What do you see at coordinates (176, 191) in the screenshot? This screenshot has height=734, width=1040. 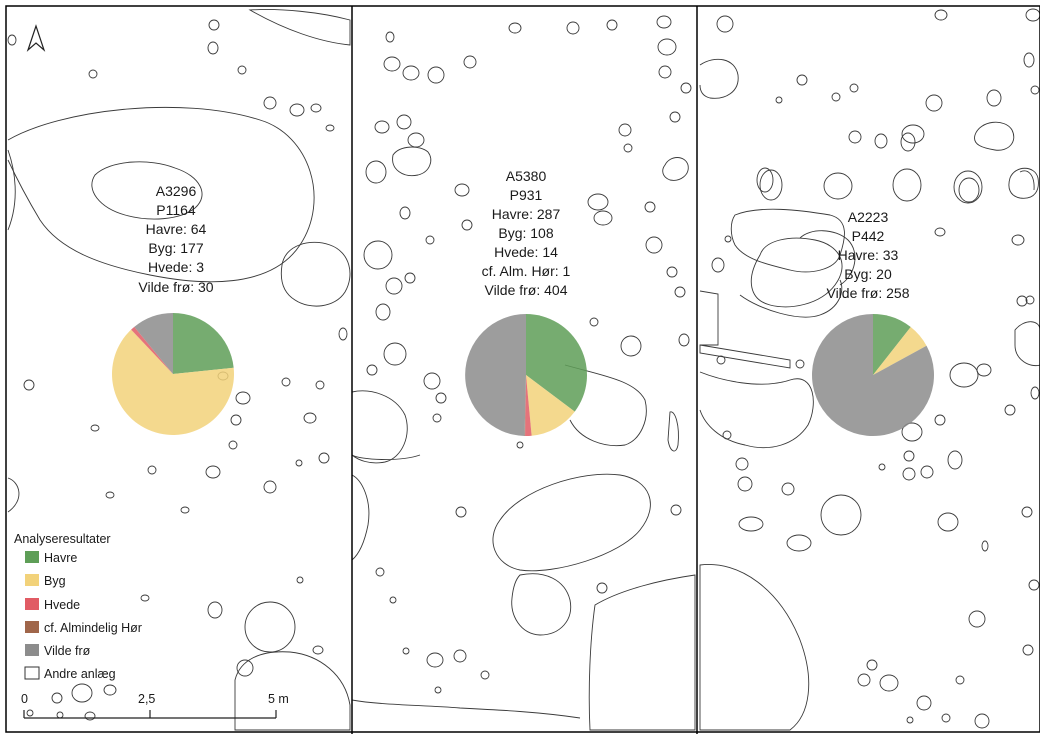 I see `label-line: A3296` at bounding box center [176, 191].